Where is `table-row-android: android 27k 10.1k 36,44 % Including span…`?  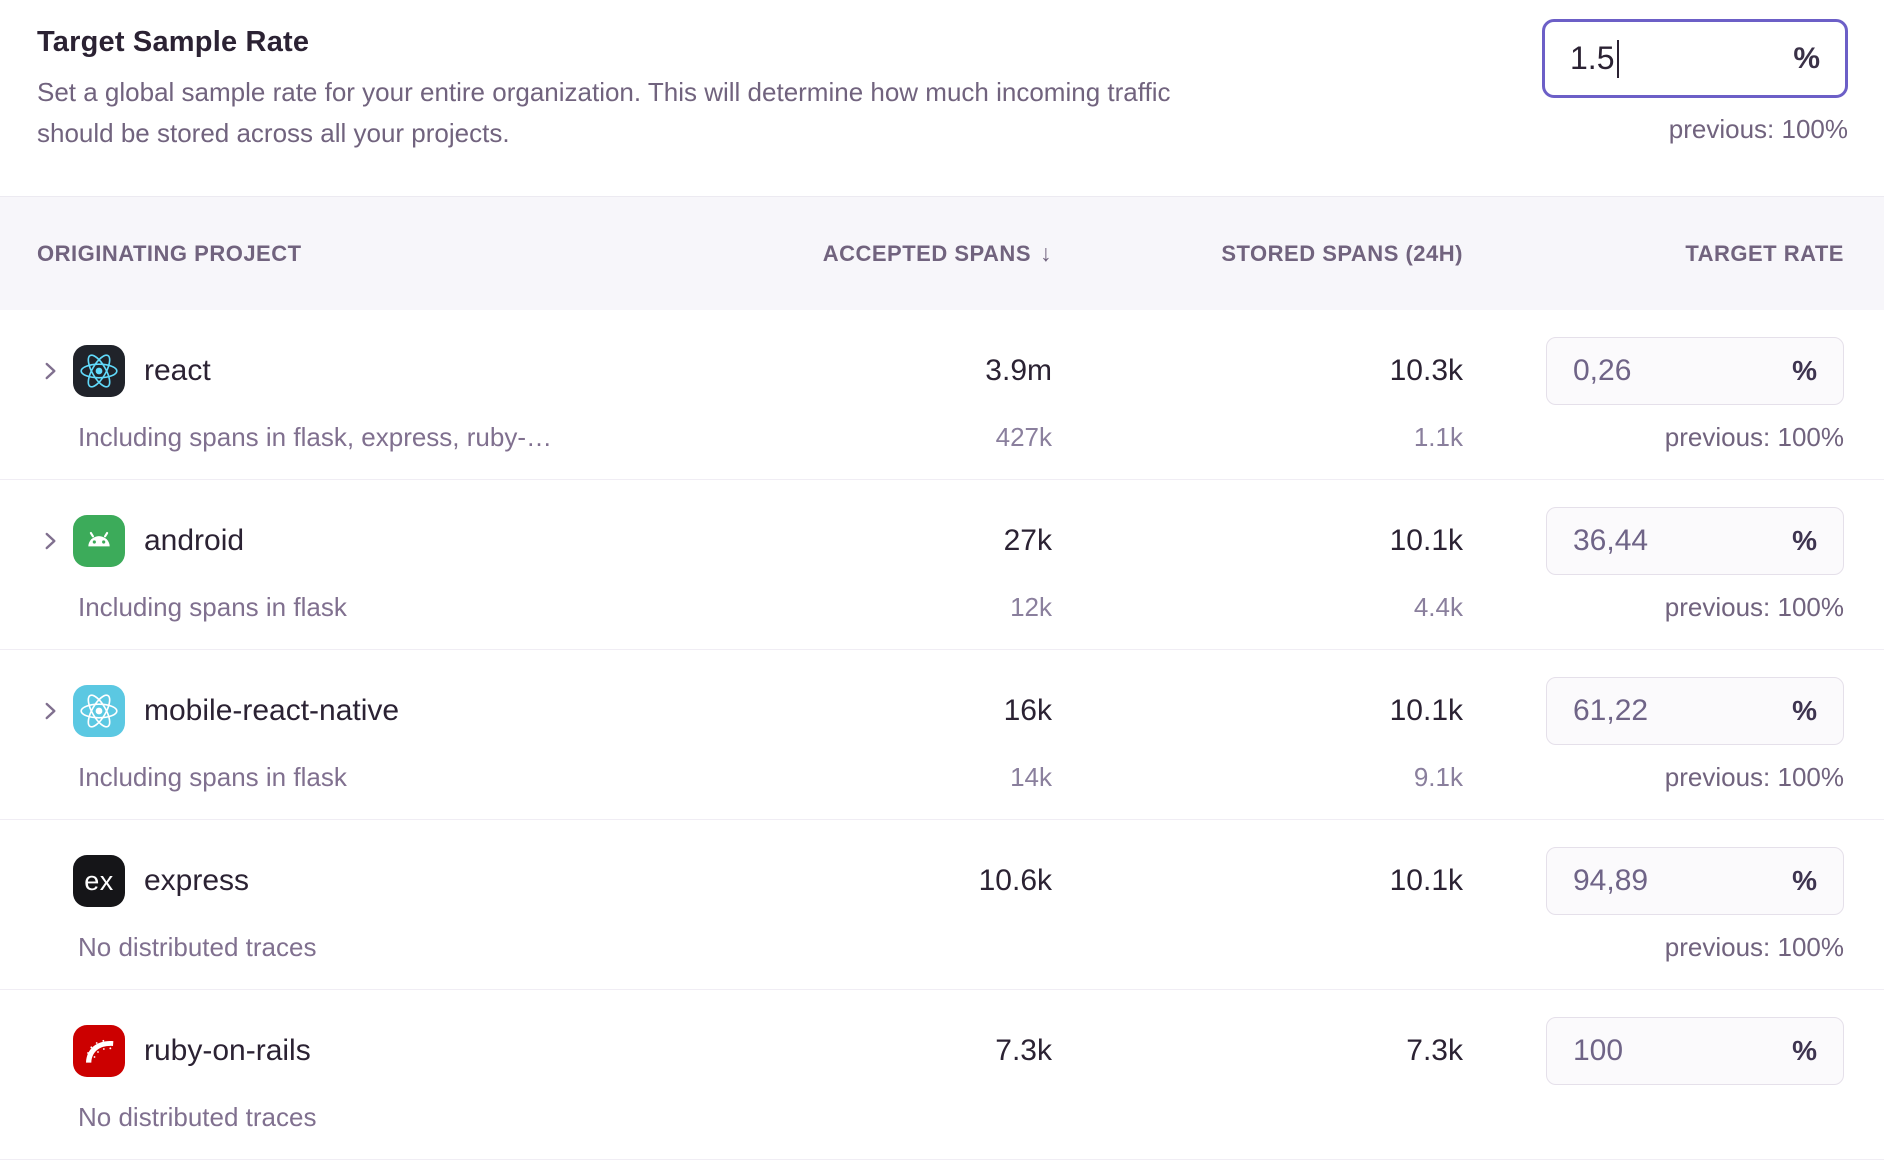
table-row-android: android 27k 10.1k 36,44 % Including span… is located at coordinates (942, 565).